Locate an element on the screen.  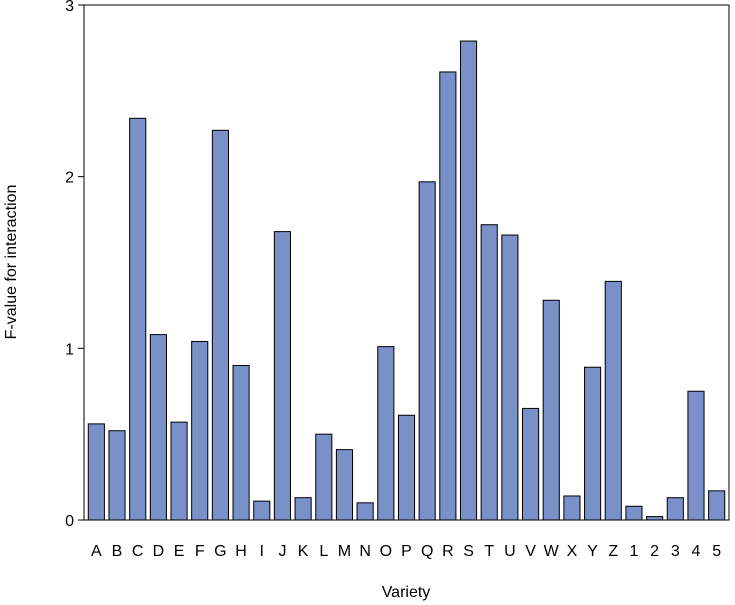
x-tick-label: 4 is located at coordinates (696, 551).